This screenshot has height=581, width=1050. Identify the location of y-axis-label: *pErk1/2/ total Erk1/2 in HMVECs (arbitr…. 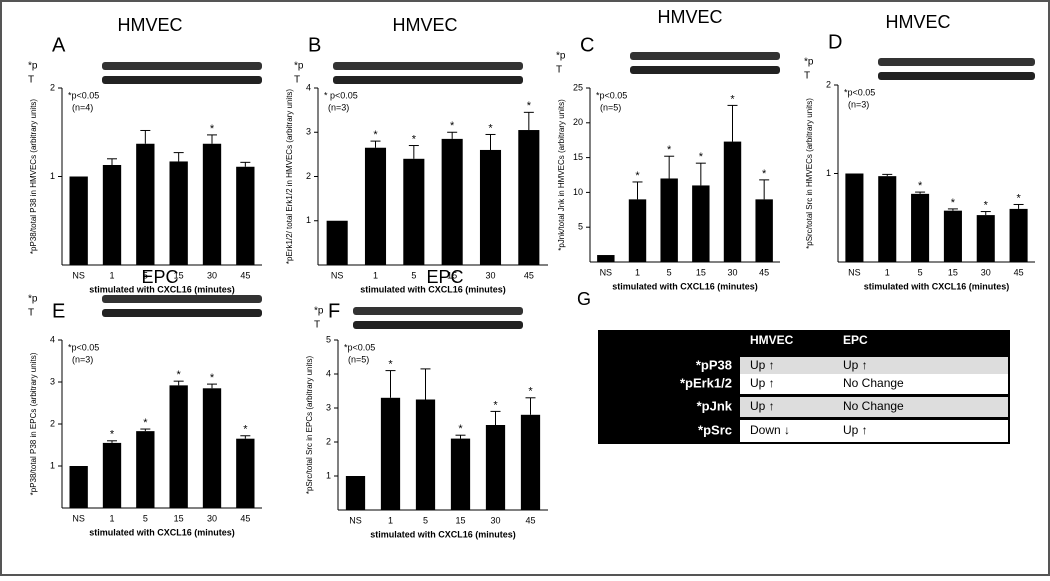
(289, 177).